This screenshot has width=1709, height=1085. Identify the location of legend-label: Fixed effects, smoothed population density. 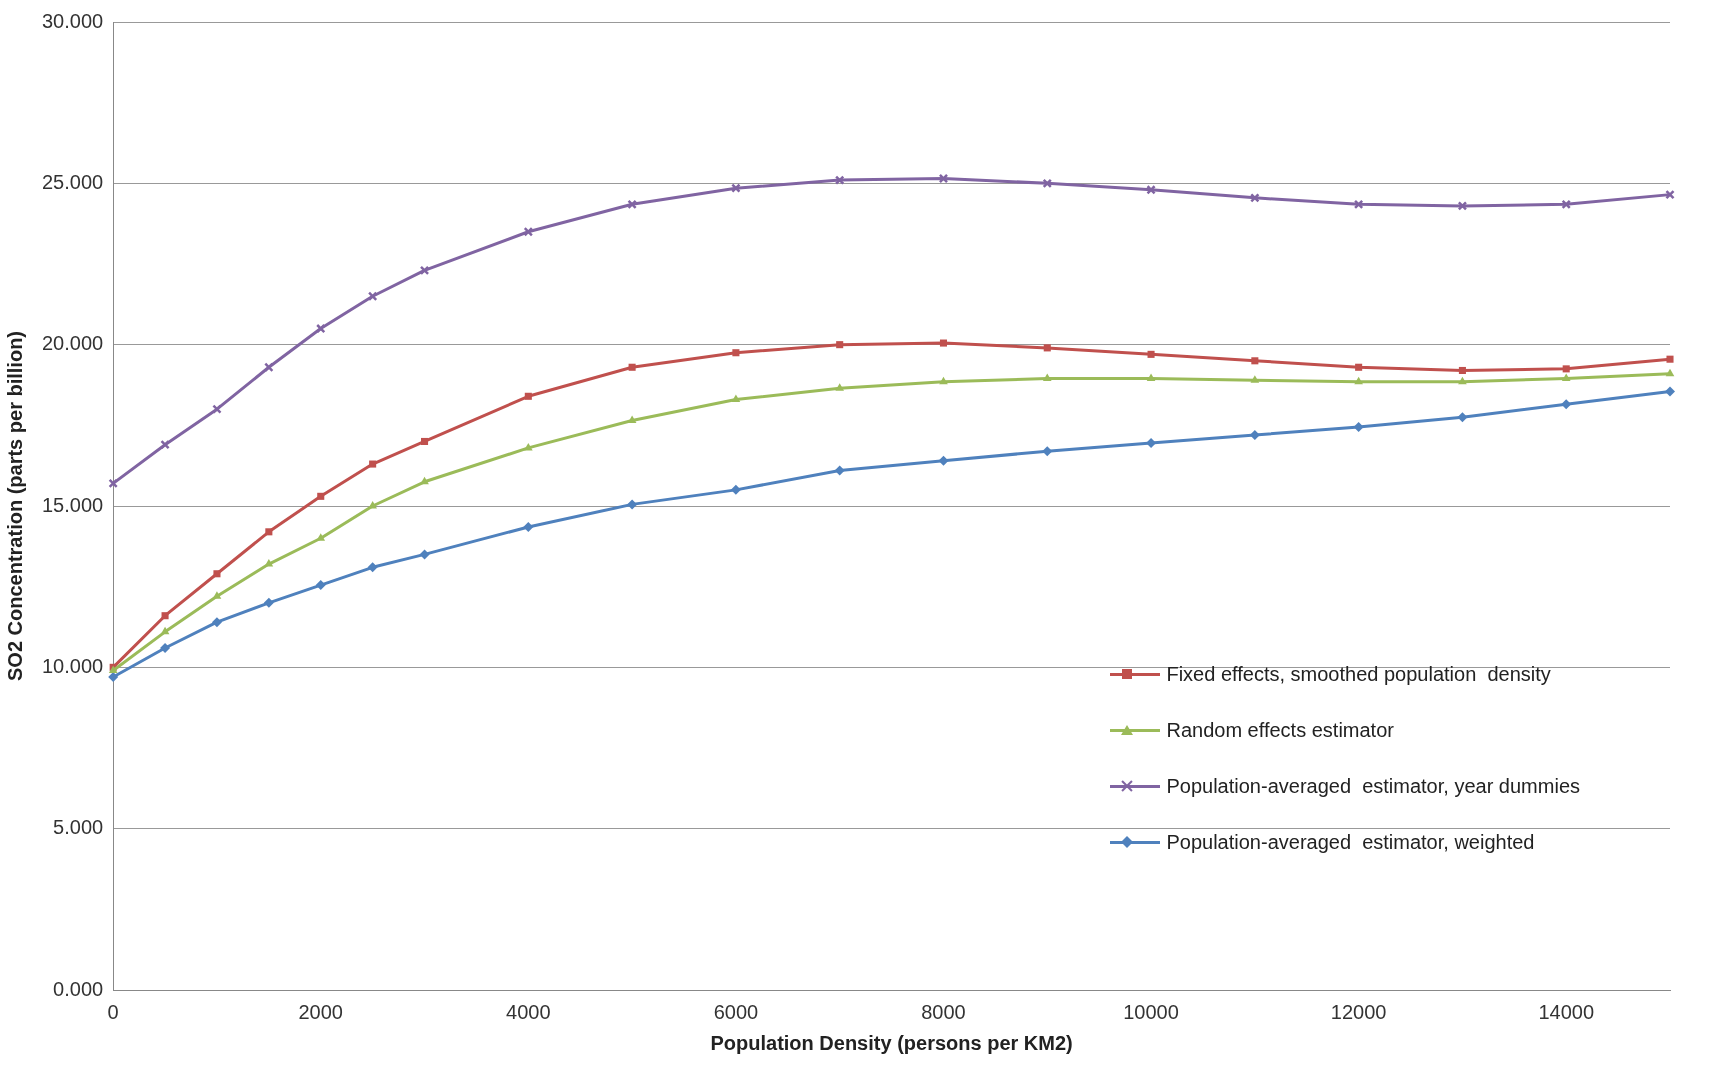
(1358, 674).